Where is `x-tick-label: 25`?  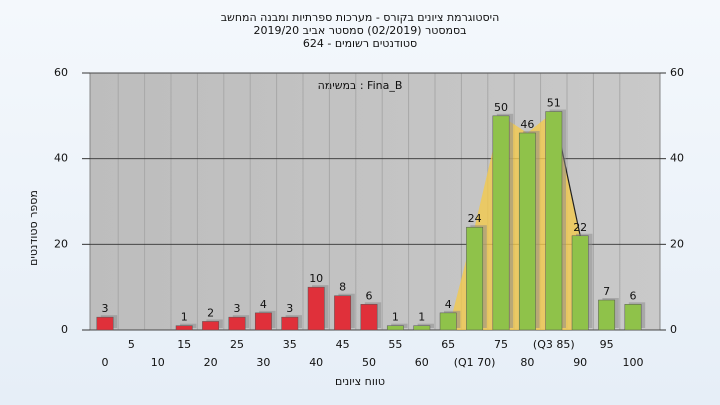 x-tick-label: 25 is located at coordinates (237, 344).